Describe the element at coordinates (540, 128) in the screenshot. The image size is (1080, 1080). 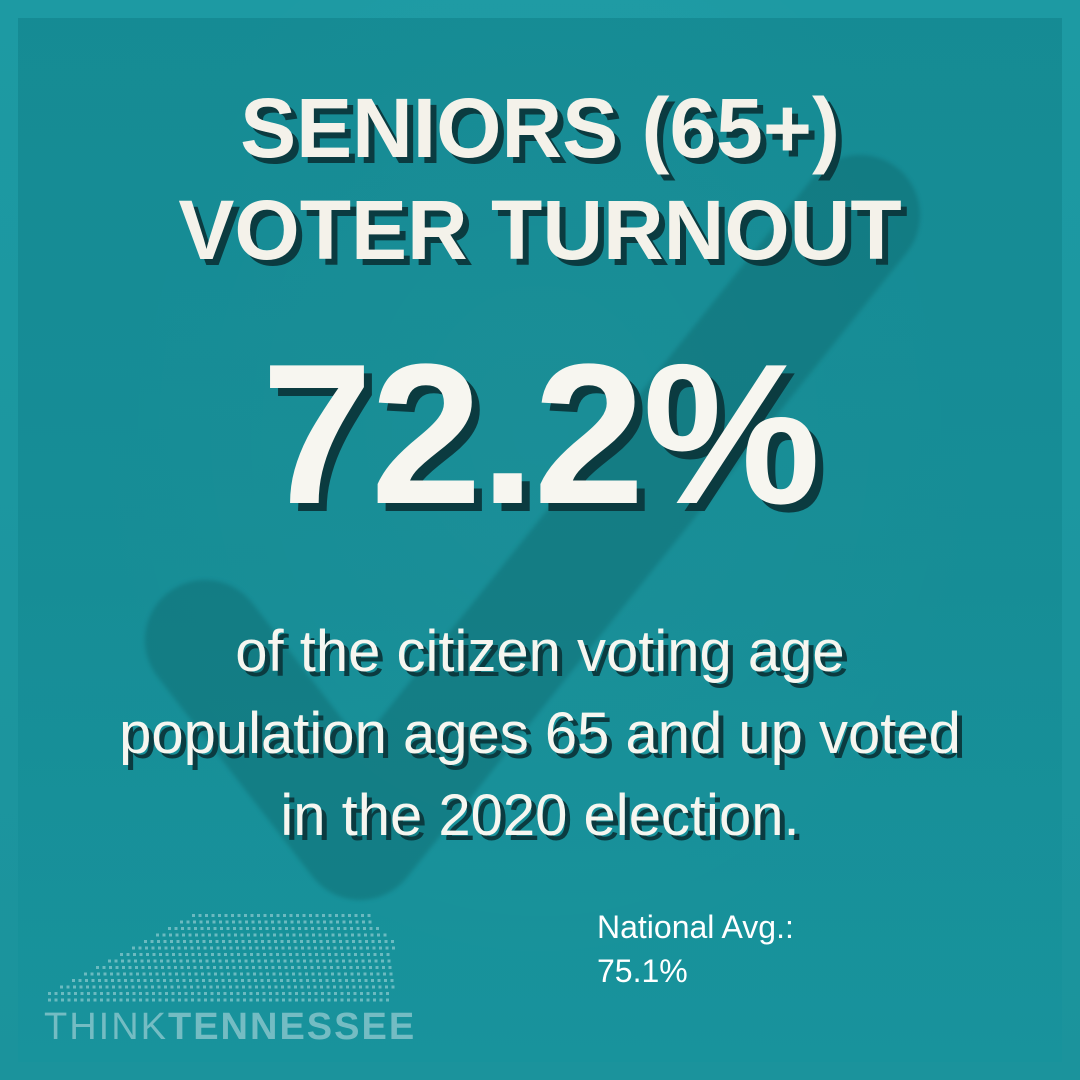
I see `title-line-1: SENIORS (65+)` at that location.